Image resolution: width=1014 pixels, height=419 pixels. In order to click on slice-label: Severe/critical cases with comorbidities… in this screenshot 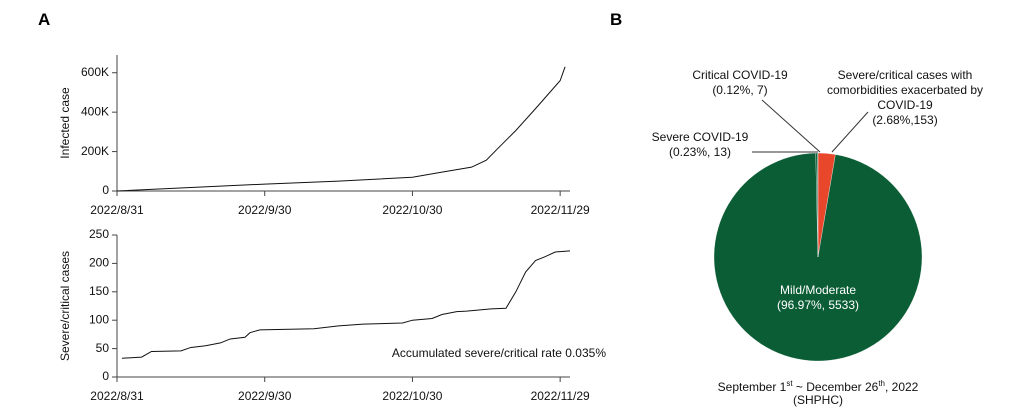, I will do `click(905, 90)`.